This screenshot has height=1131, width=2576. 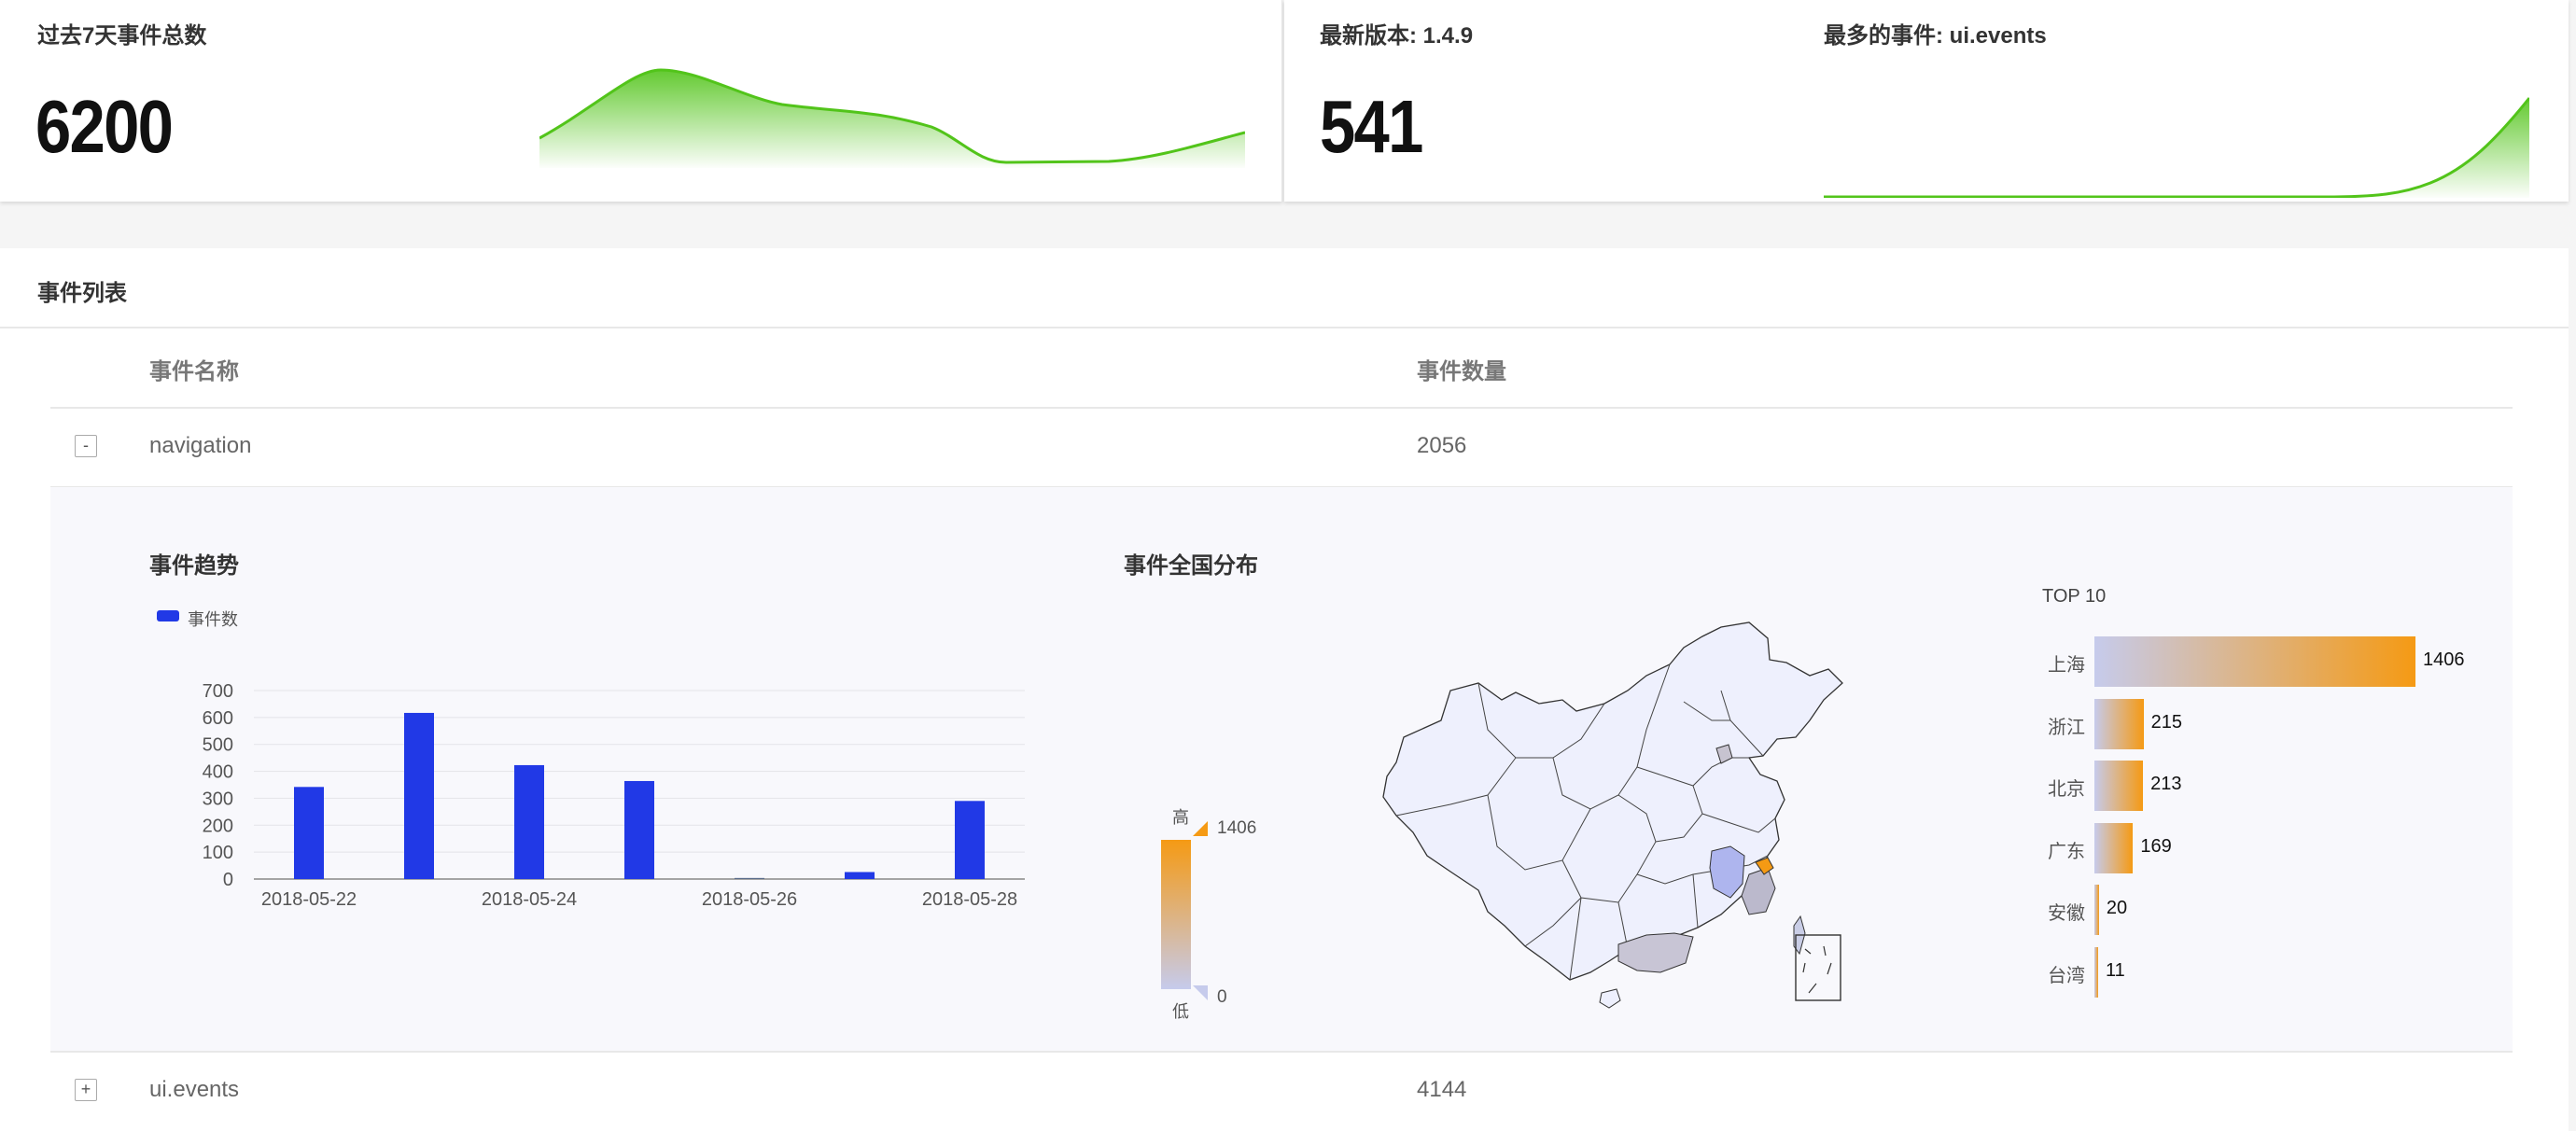 I want to click on china-map, so click(x=1613, y=814).